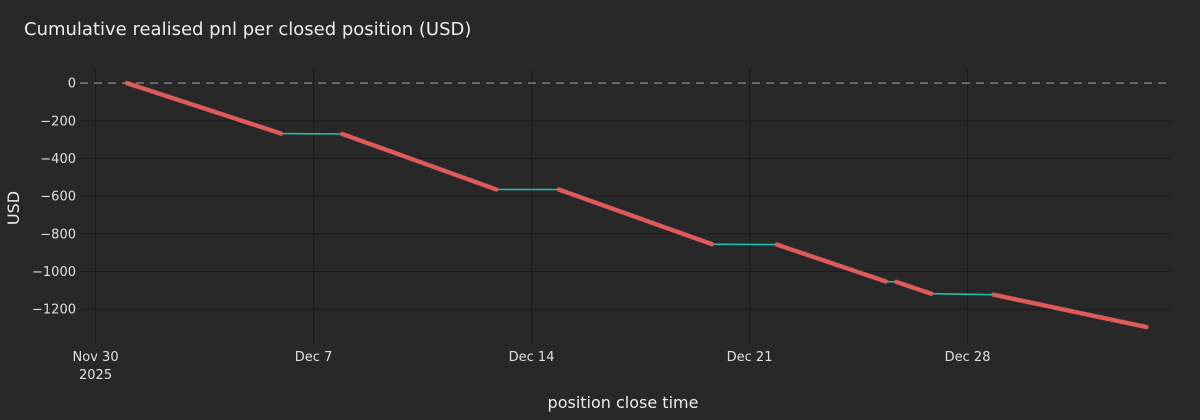 The image size is (1200, 420). Describe the element at coordinates (96, 357) in the screenshot. I see `x-tick-label: Nov 30` at that location.